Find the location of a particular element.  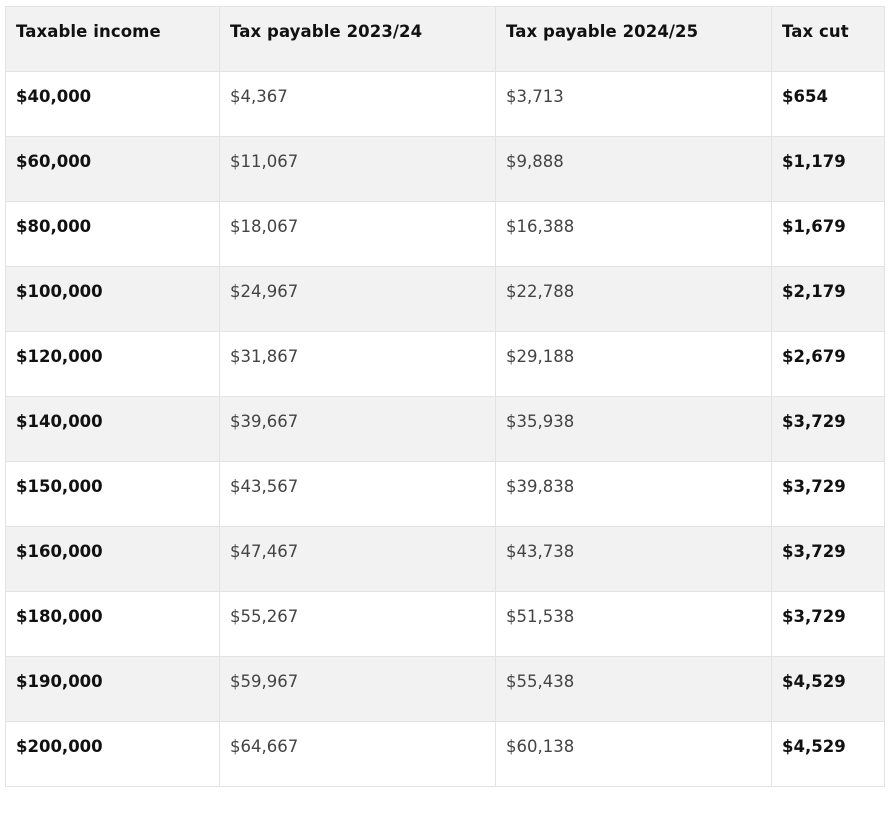

tax-payable-2024-25-cell: $43,738 is located at coordinates (633, 559).